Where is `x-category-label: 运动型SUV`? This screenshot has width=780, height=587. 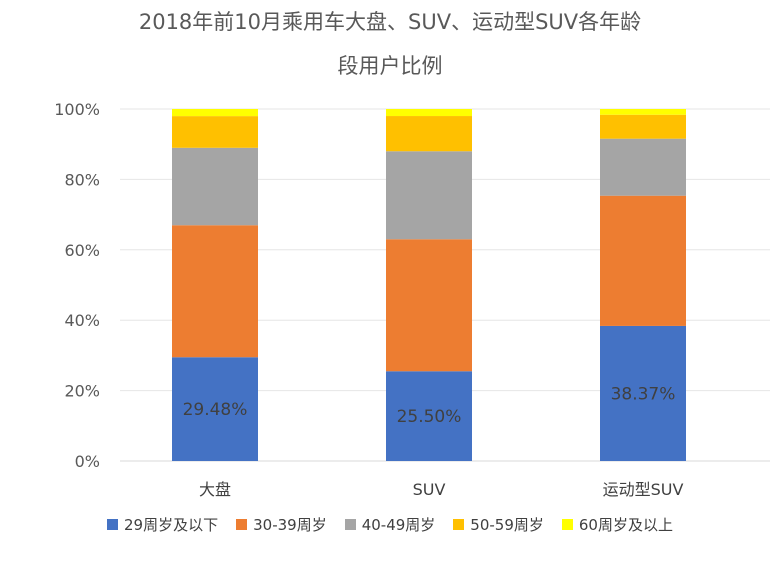 x-category-label: 运动型SUV is located at coordinates (643, 489).